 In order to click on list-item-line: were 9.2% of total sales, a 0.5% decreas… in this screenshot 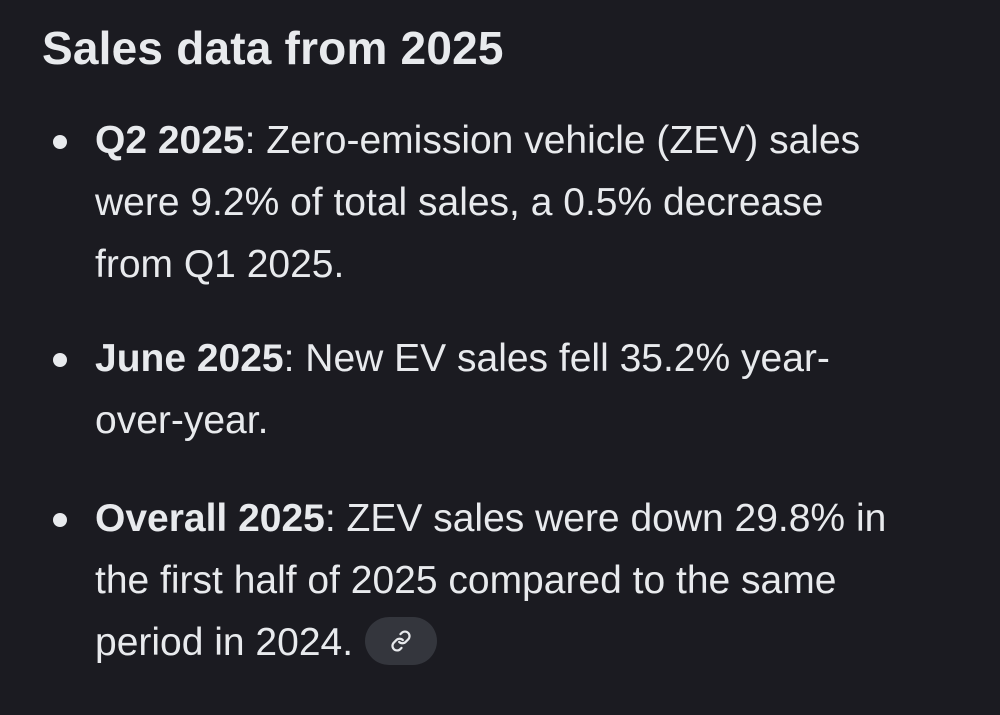, I will do `click(459, 202)`.